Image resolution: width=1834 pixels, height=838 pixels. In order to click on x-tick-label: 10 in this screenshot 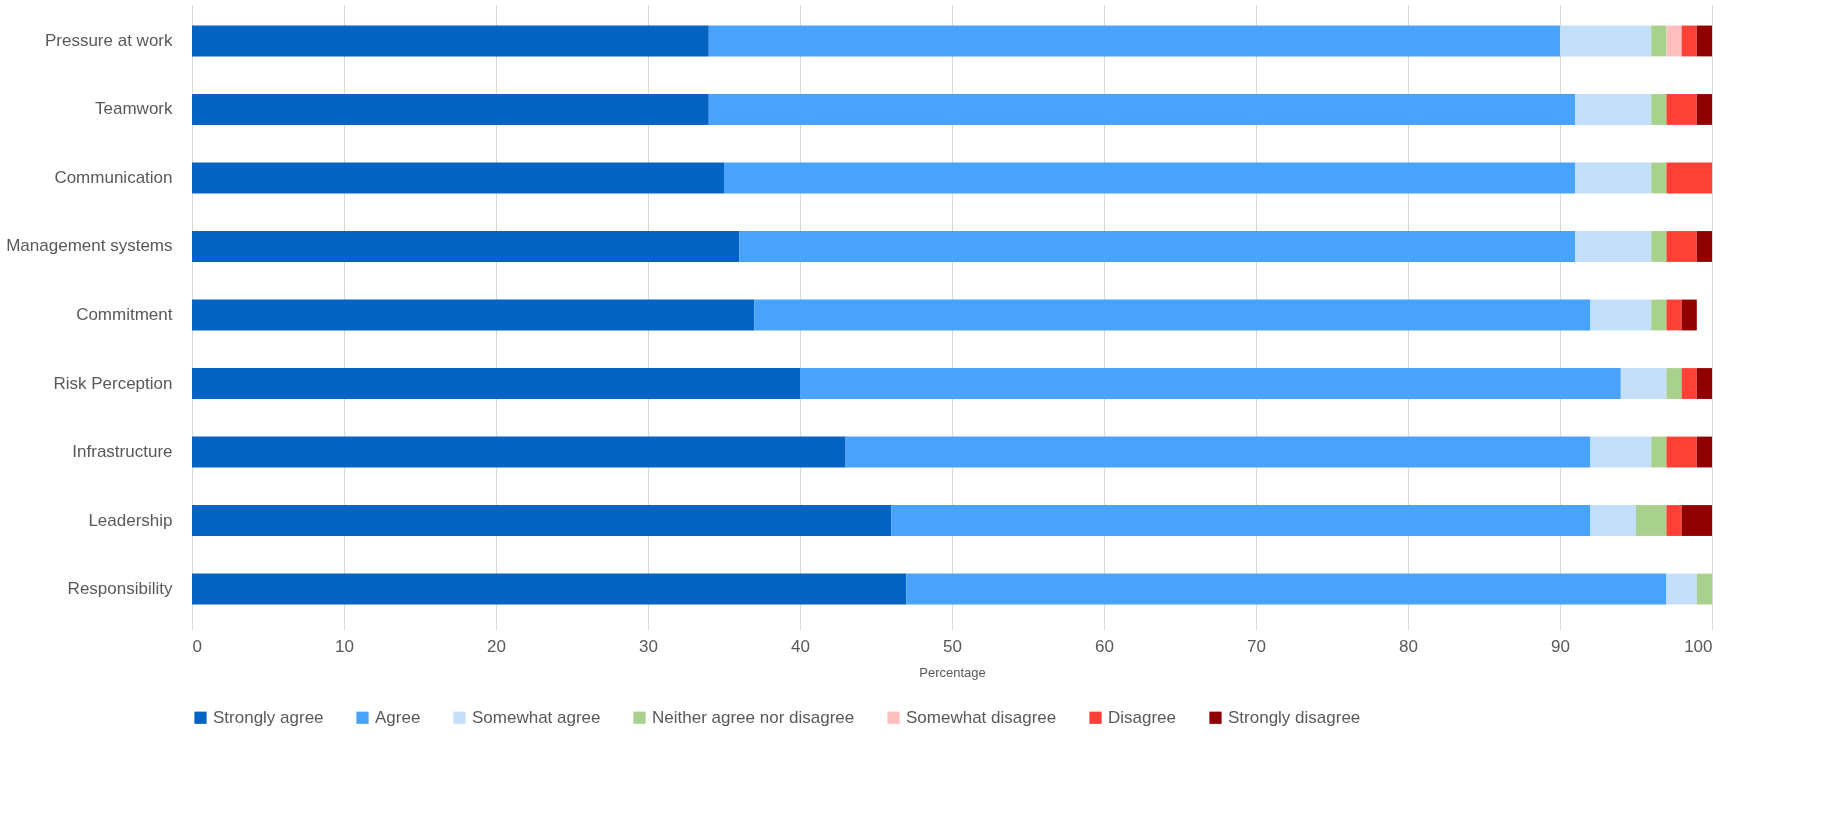, I will do `click(344, 646)`.